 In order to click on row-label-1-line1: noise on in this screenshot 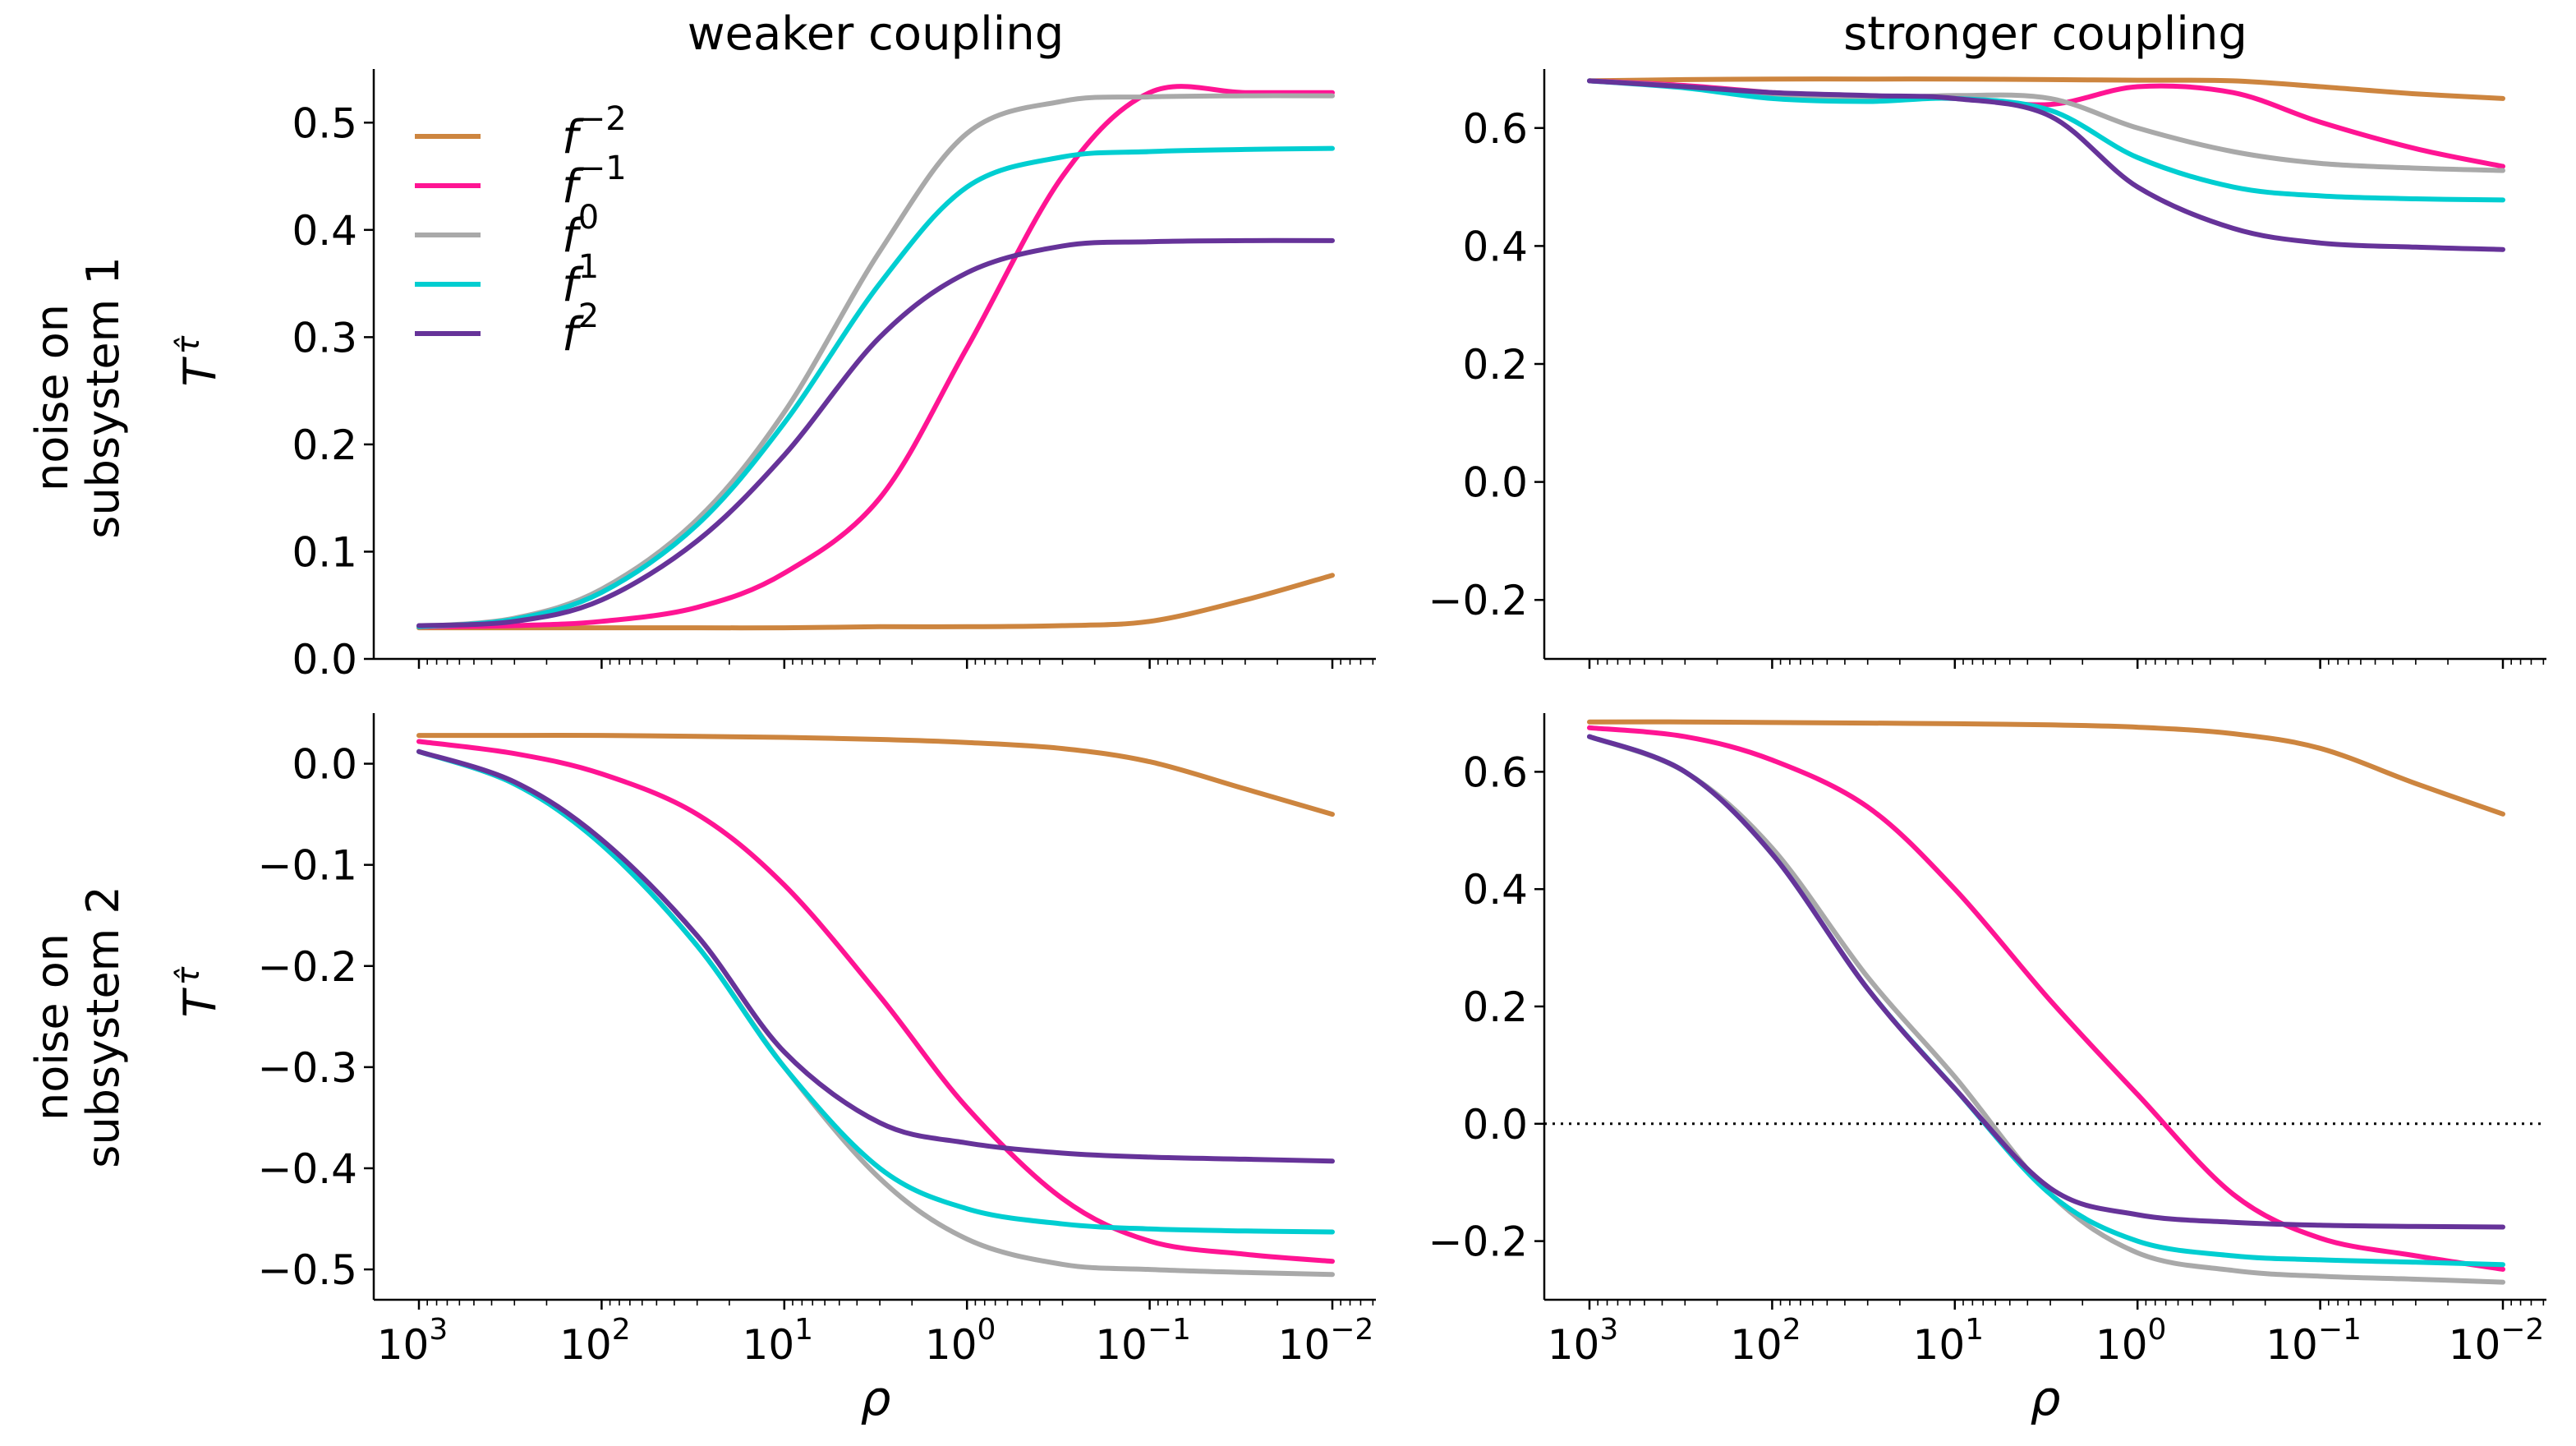, I will do `click(52, 397)`.